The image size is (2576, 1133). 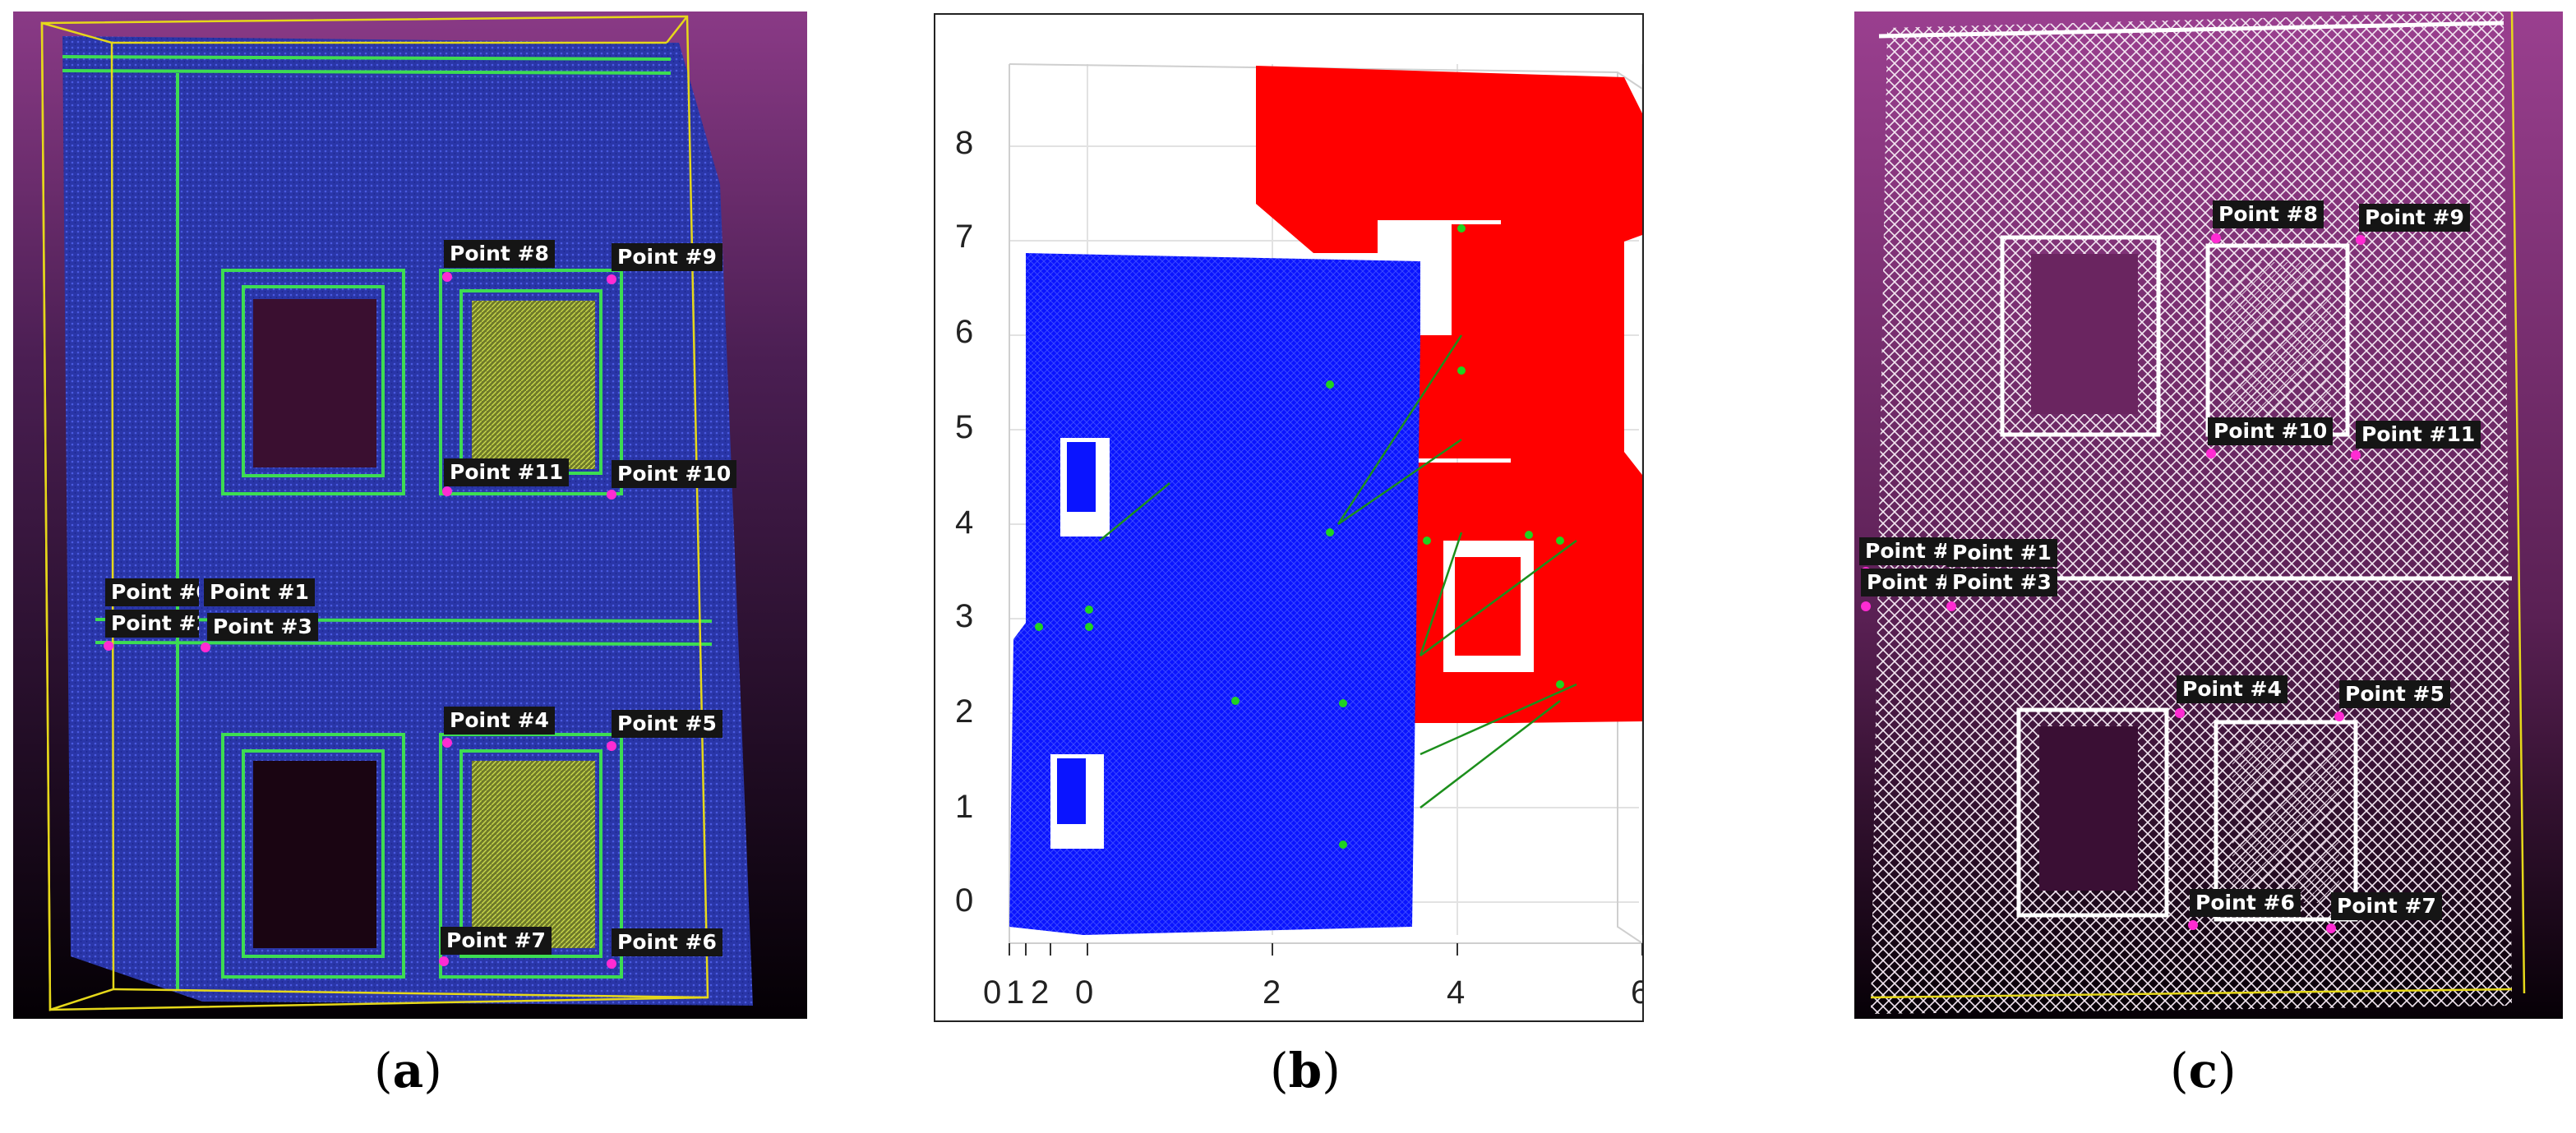 What do you see at coordinates (667, 724) in the screenshot?
I see `panel-a-point-label: Point #5` at bounding box center [667, 724].